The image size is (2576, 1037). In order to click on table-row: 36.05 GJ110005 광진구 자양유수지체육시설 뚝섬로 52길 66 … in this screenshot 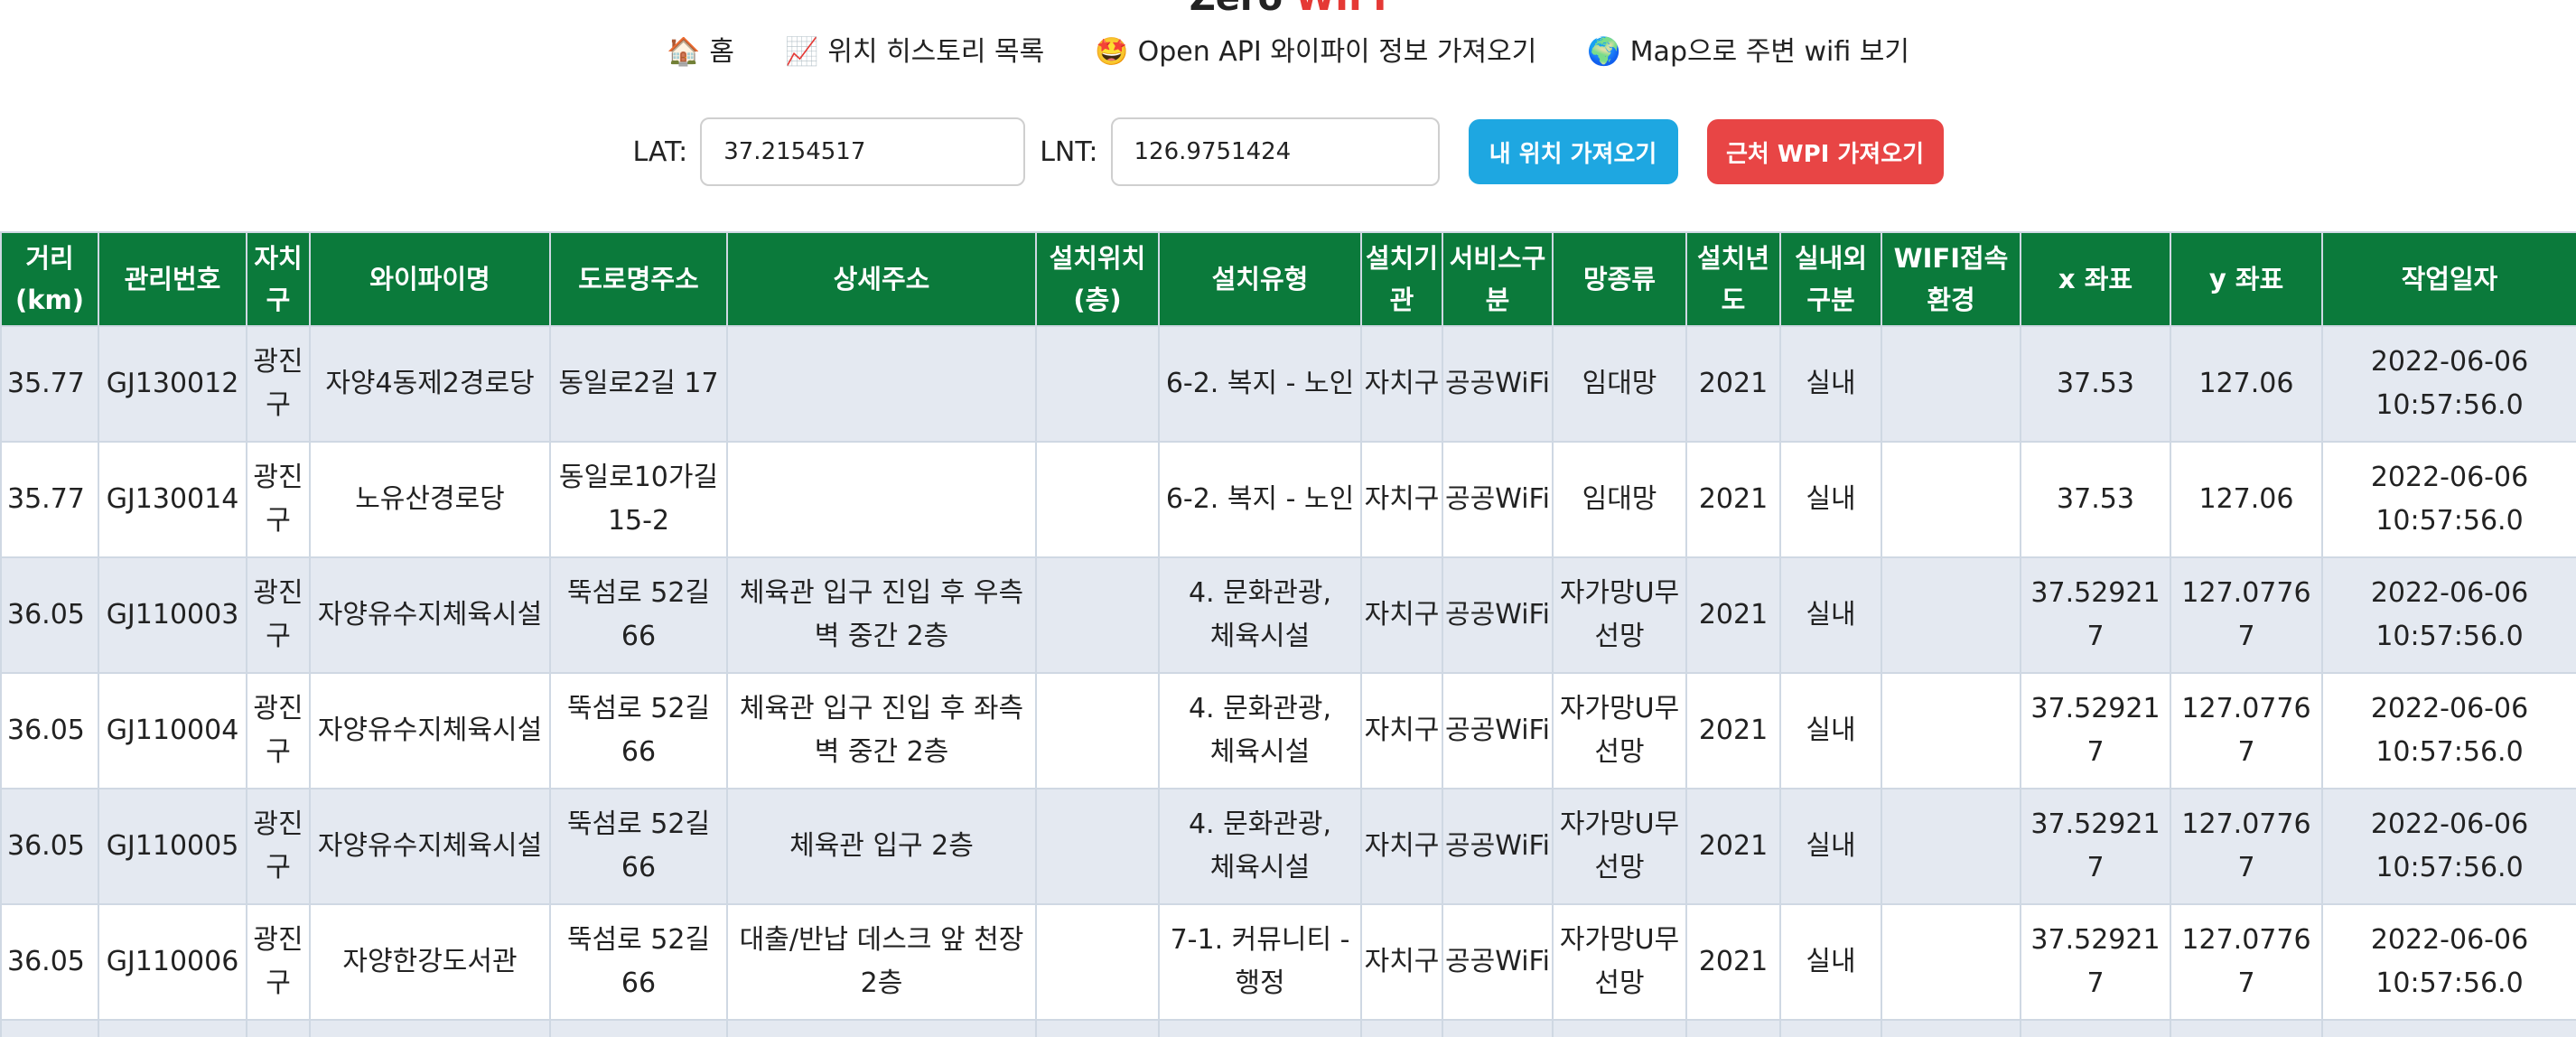, I will do `click(1288, 846)`.